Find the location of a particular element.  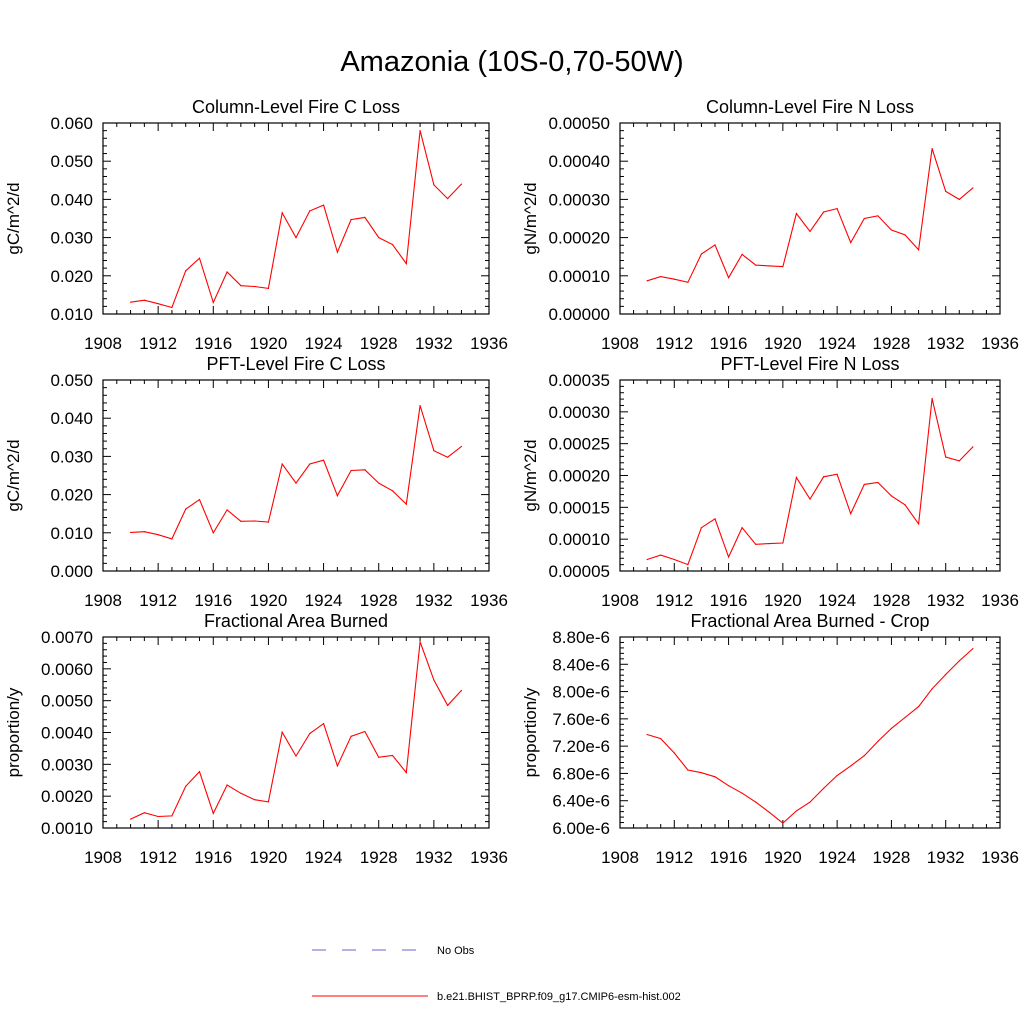

y-tick-label: 0.00015 is located at coordinates (579, 507).